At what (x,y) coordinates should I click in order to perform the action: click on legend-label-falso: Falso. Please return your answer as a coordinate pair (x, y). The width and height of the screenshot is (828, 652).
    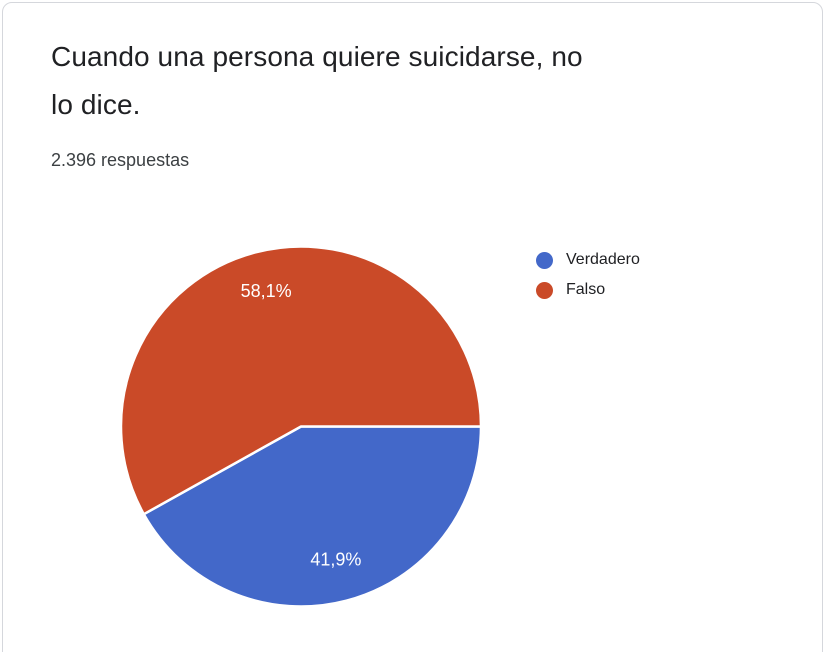
    Looking at the image, I should click on (586, 289).